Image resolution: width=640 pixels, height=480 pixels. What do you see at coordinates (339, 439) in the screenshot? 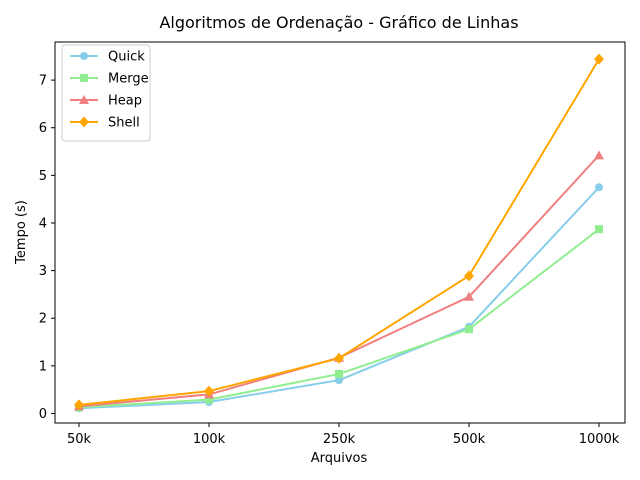
I see `x-tick-label: 250k` at bounding box center [339, 439].